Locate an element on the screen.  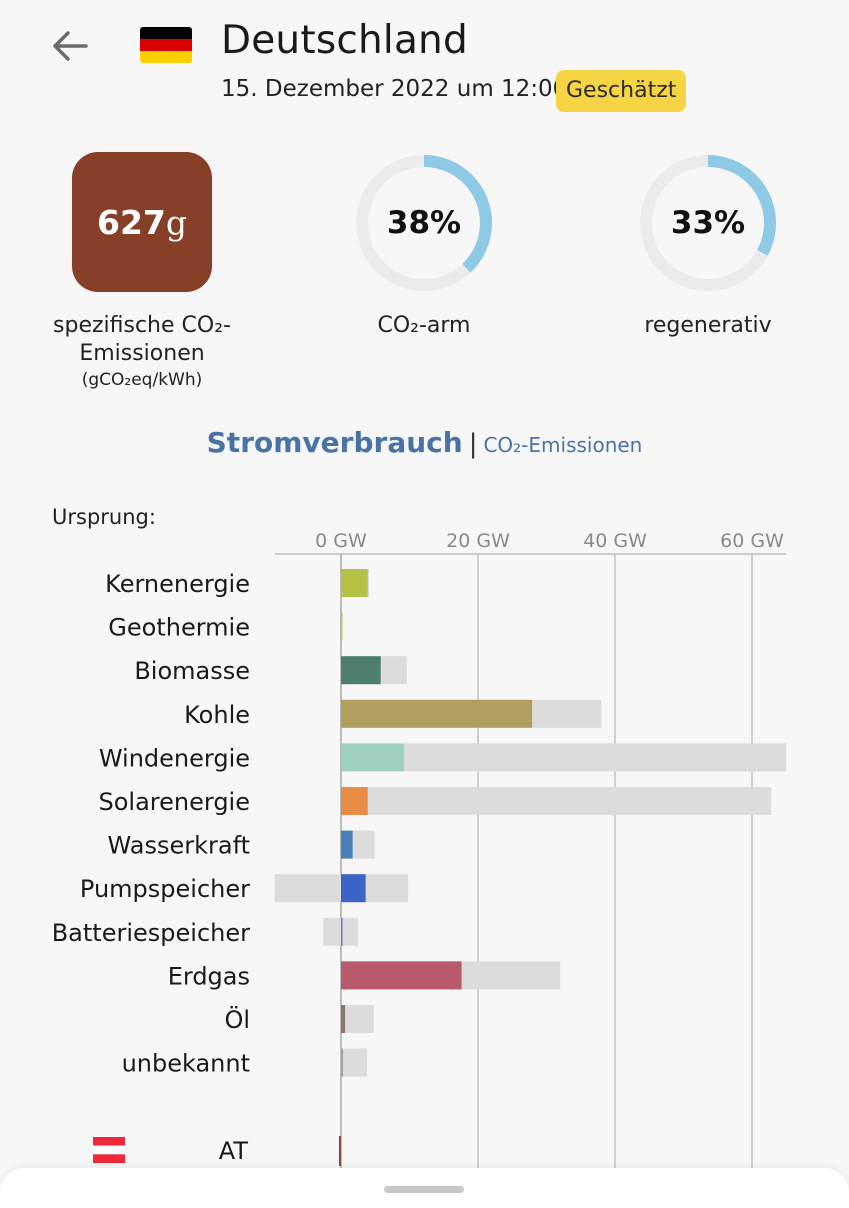
electricity-consumption-tab: Stromverbrauch is located at coordinates (334, 442).